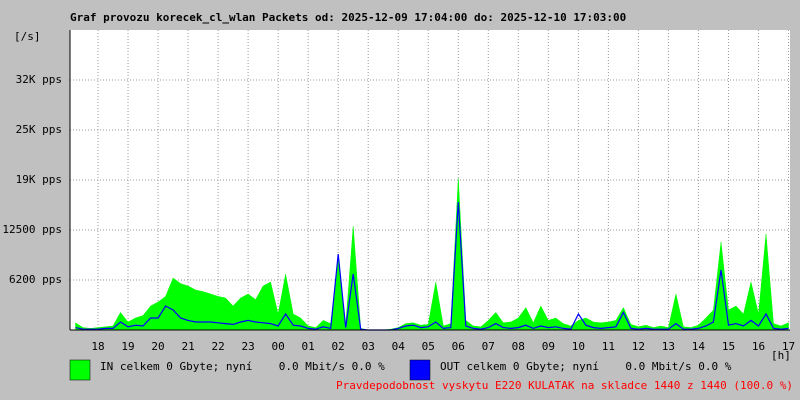 The height and width of the screenshot is (400, 800). What do you see at coordinates (39, 129) in the screenshot?
I see `y-tick-label: 25K pps` at bounding box center [39, 129].